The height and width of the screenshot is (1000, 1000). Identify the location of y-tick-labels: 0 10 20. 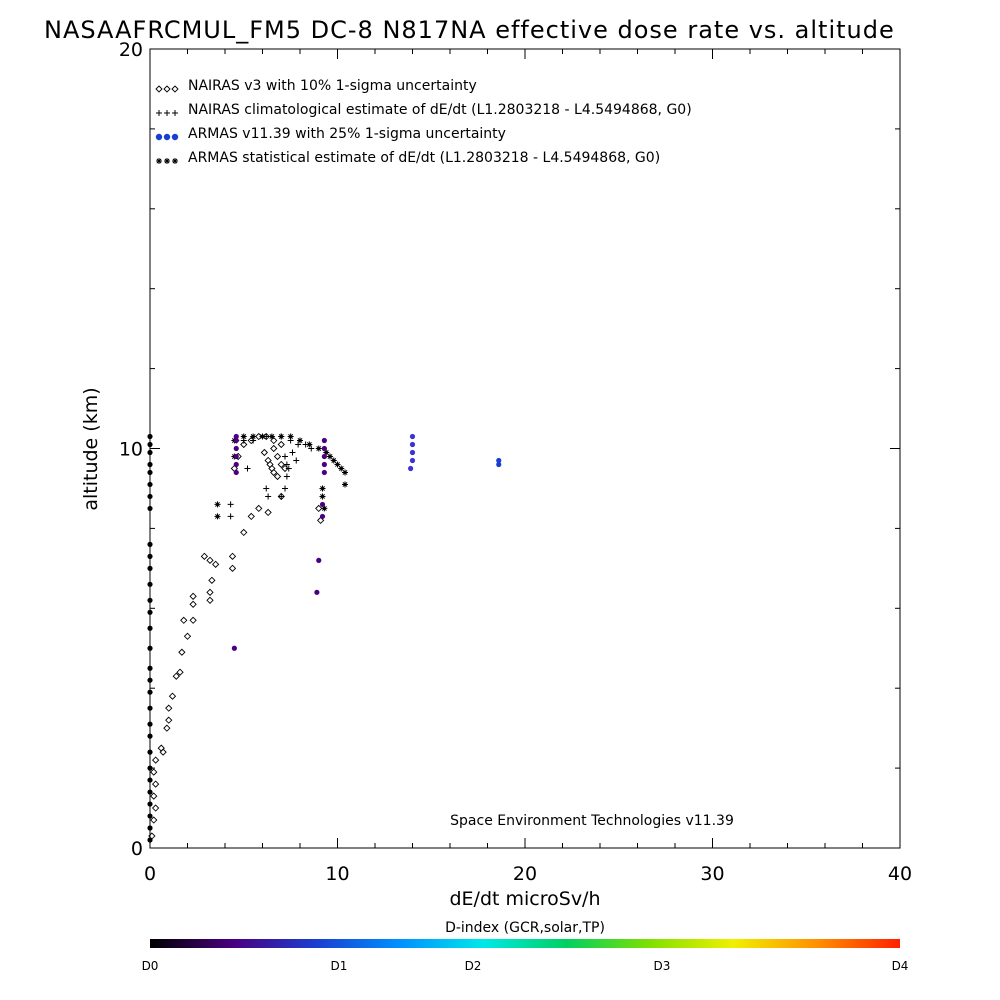
(131, 449).